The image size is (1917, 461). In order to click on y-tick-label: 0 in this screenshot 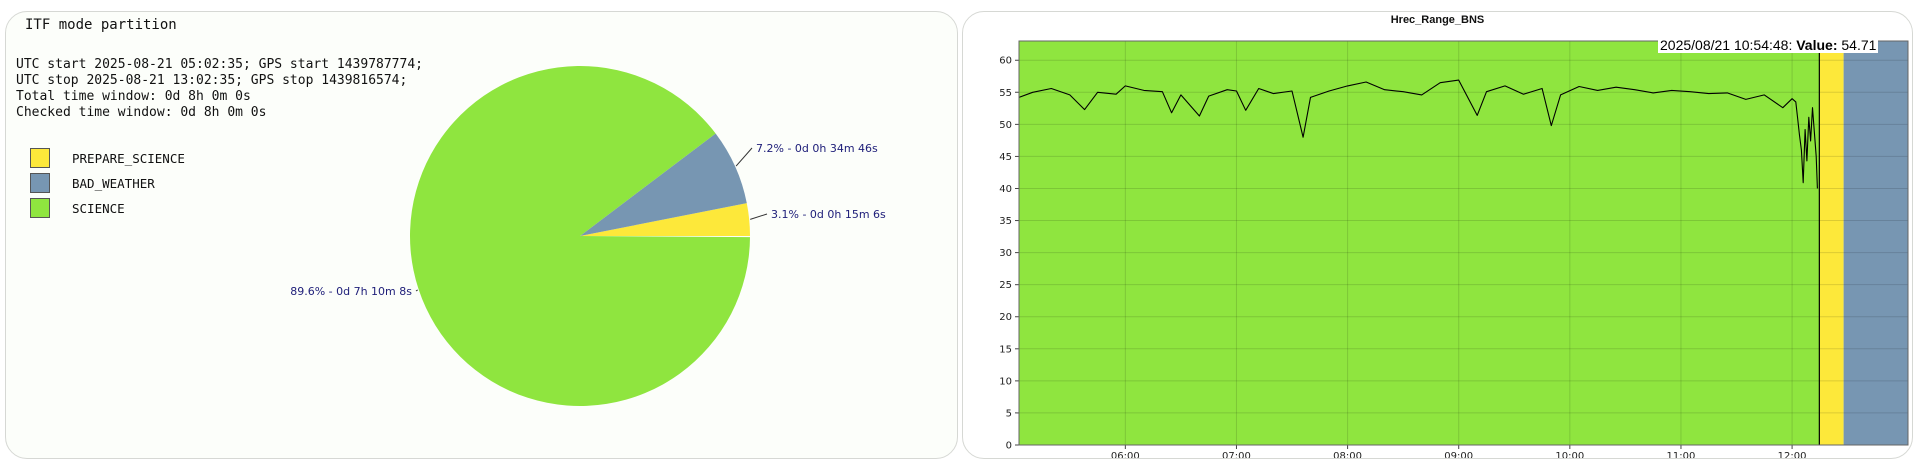, I will do `click(1009, 446)`.